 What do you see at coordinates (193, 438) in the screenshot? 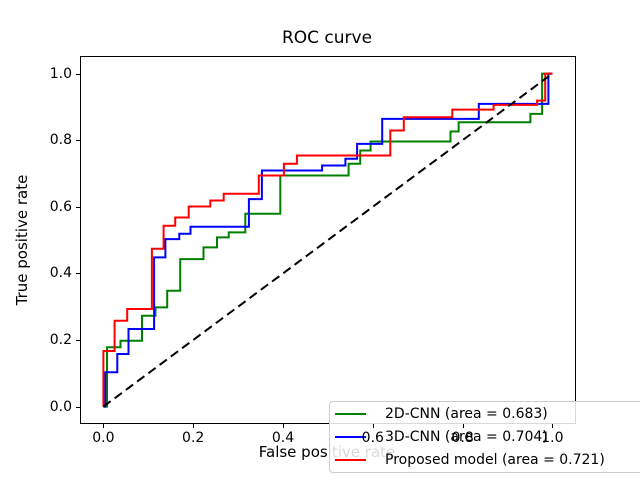
I see `x-tick-label: 0.2` at bounding box center [193, 438].